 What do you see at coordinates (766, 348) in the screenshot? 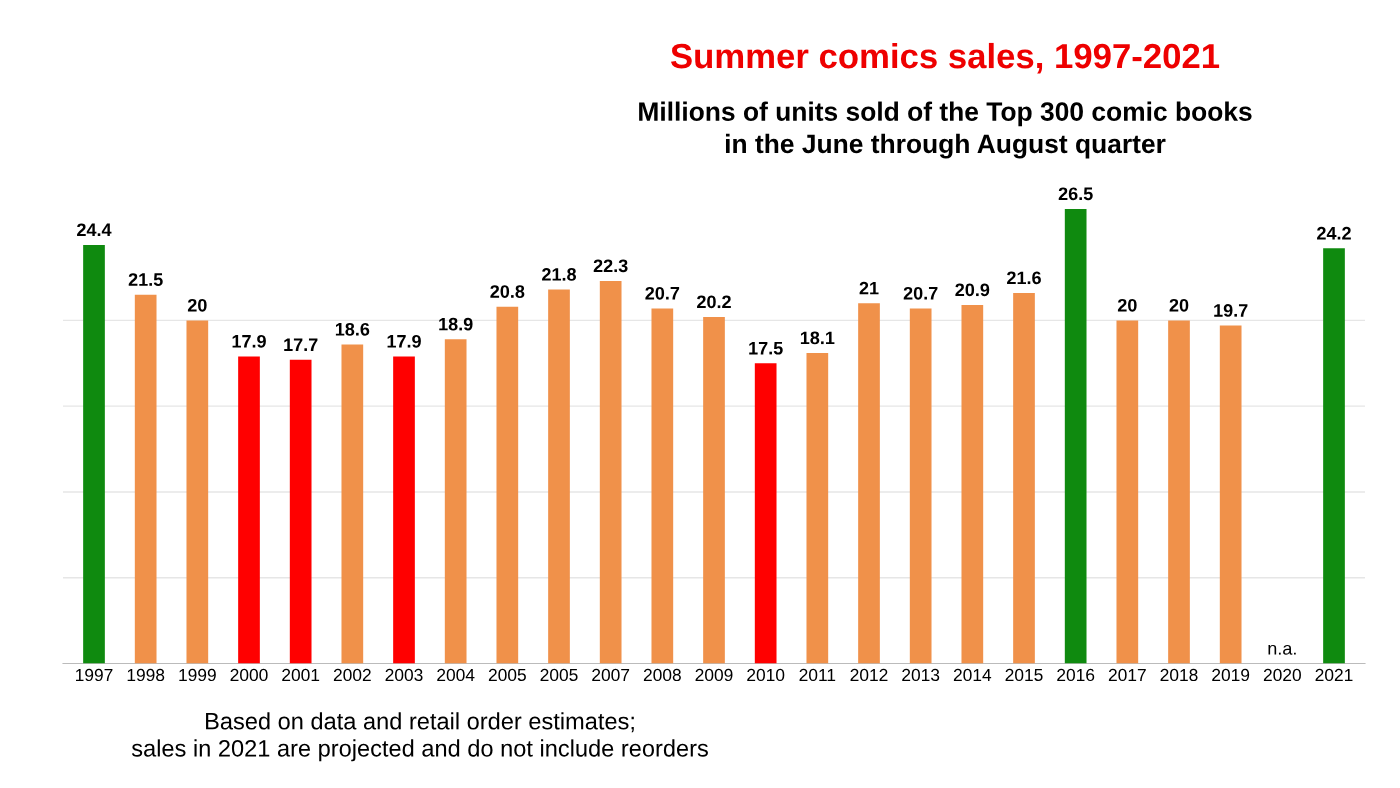
I see `data-label: 17.5` at bounding box center [766, 348].